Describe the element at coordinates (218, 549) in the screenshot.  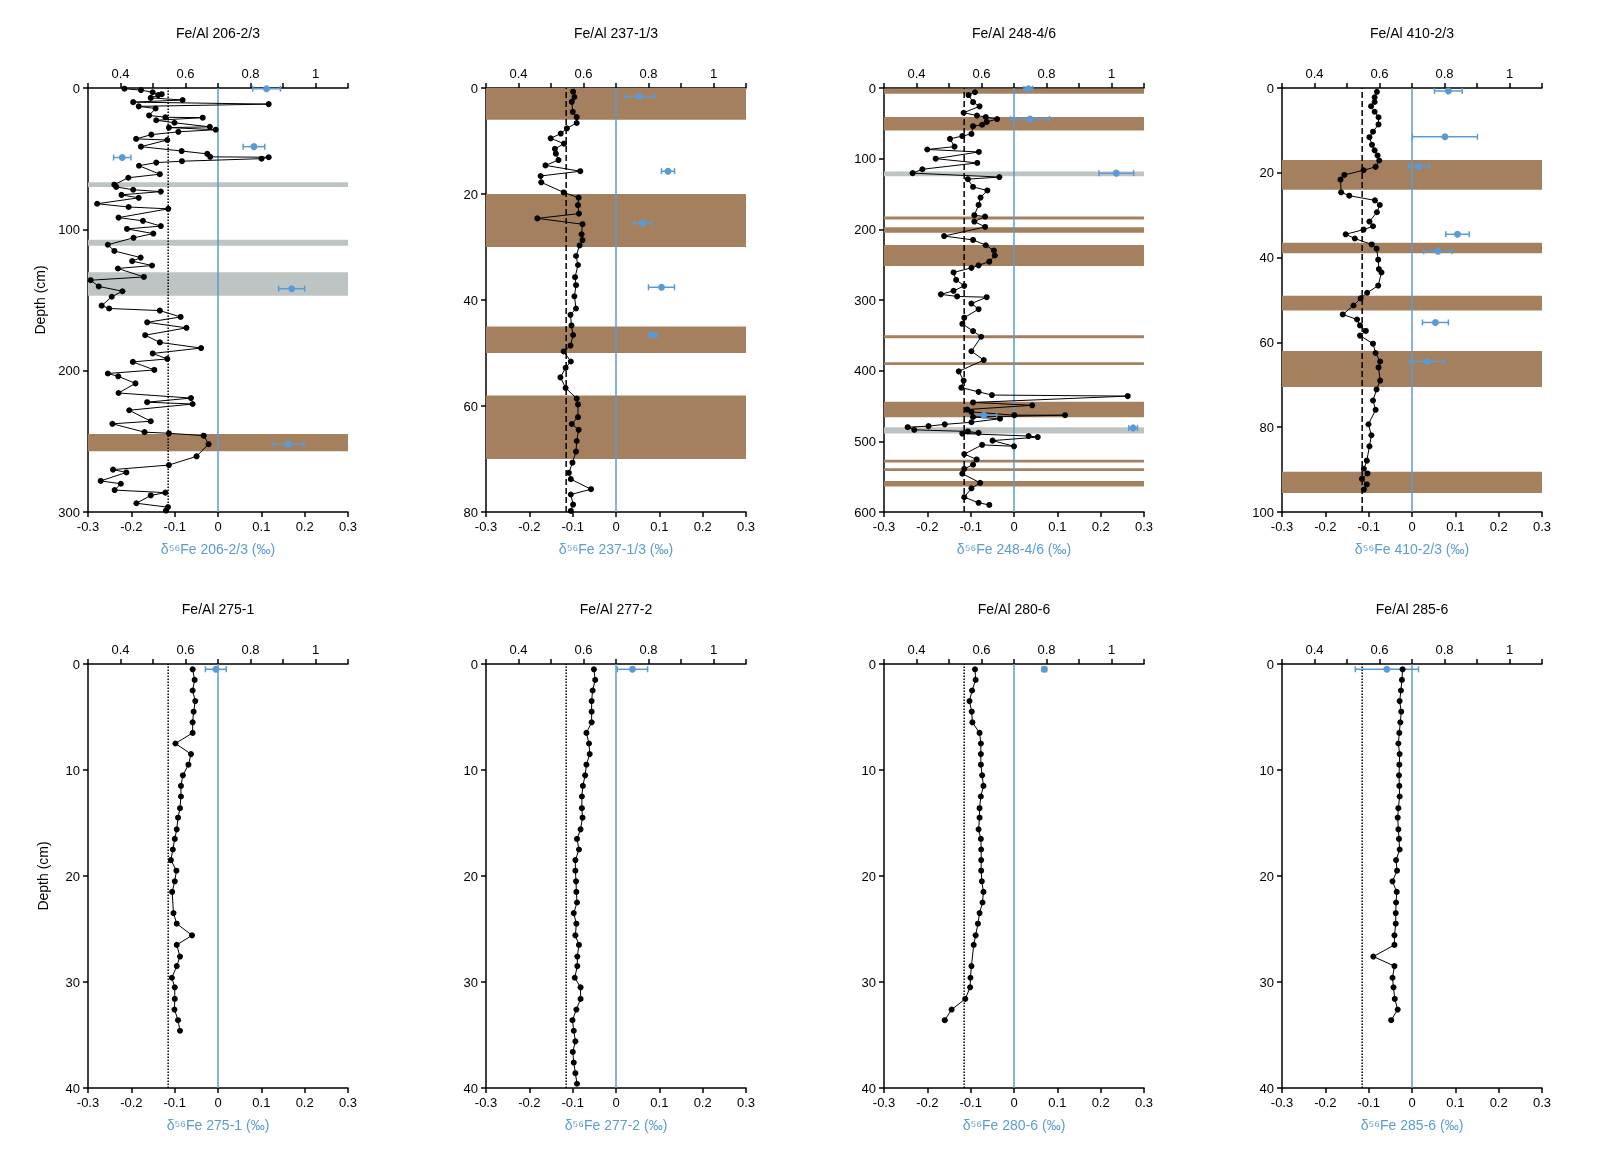
I see `x-axis-title: δ⁵⁶Fe 206-2/3 (‰)` at that location.